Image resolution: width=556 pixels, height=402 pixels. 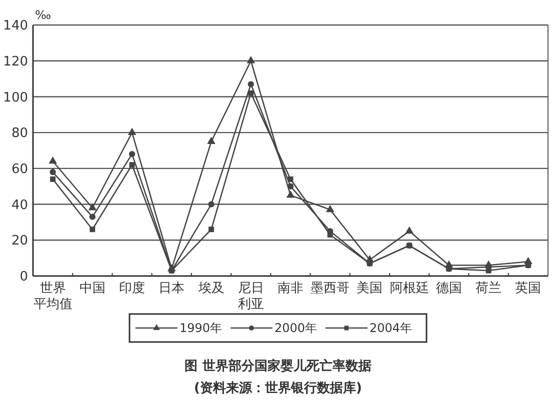 What do you see at coordinates (369, 288) in the screenshot?
I see `x-tick-label: 美国` at bounding box center [369, 288].